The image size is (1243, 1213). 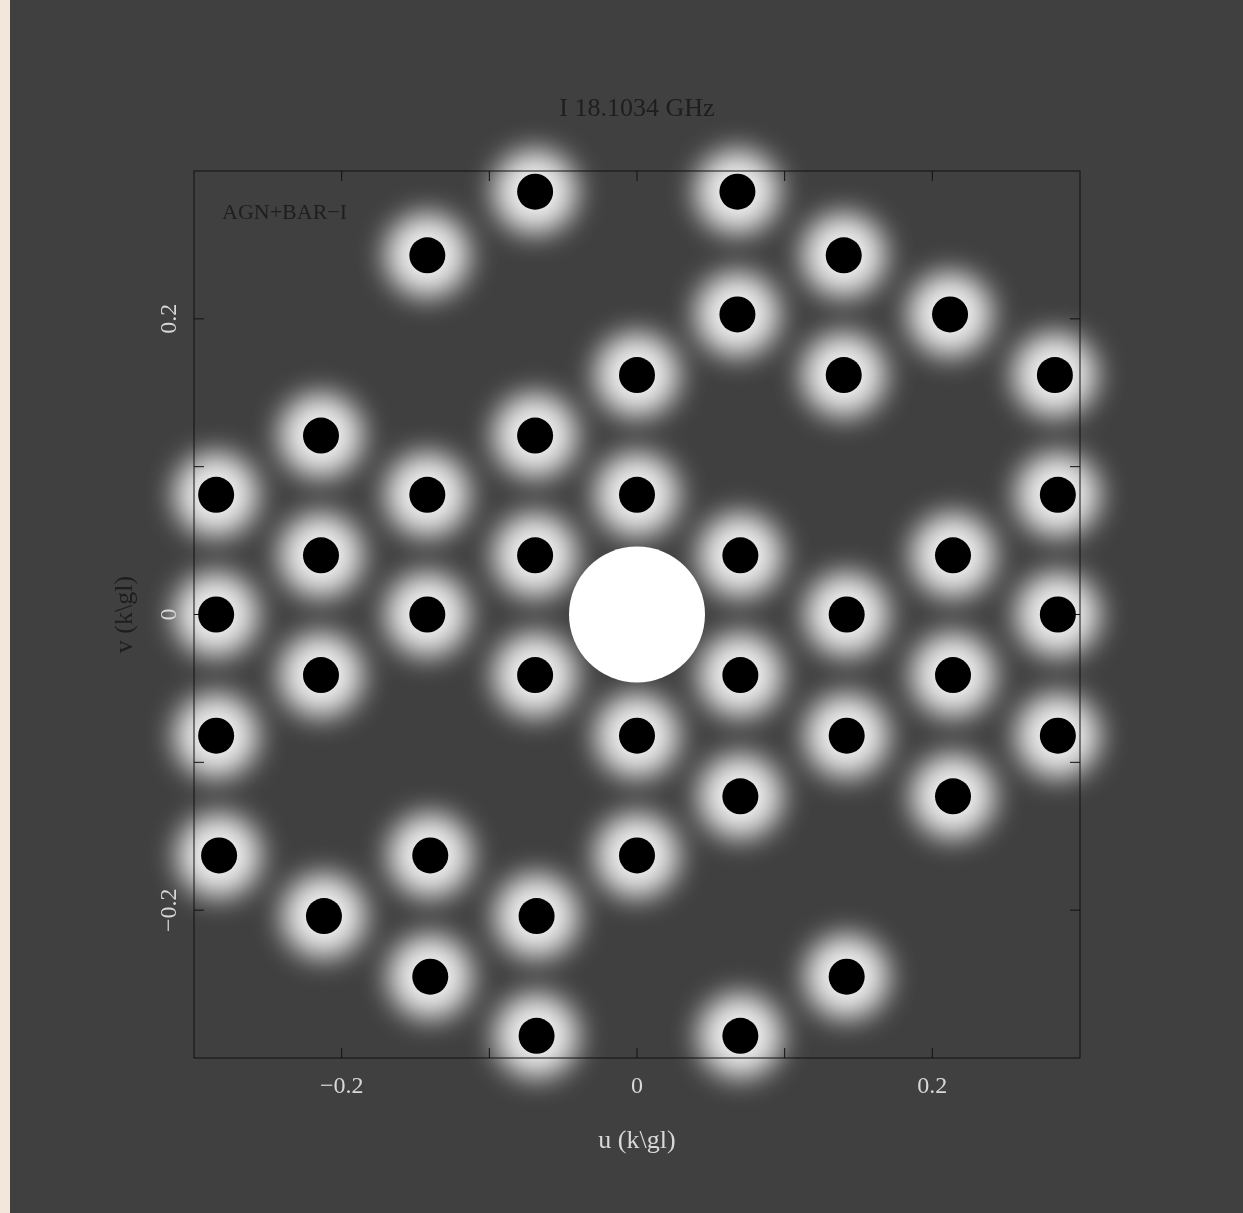 I want to click on x-tick-label: 0.2, so click(x=932, y=1085).